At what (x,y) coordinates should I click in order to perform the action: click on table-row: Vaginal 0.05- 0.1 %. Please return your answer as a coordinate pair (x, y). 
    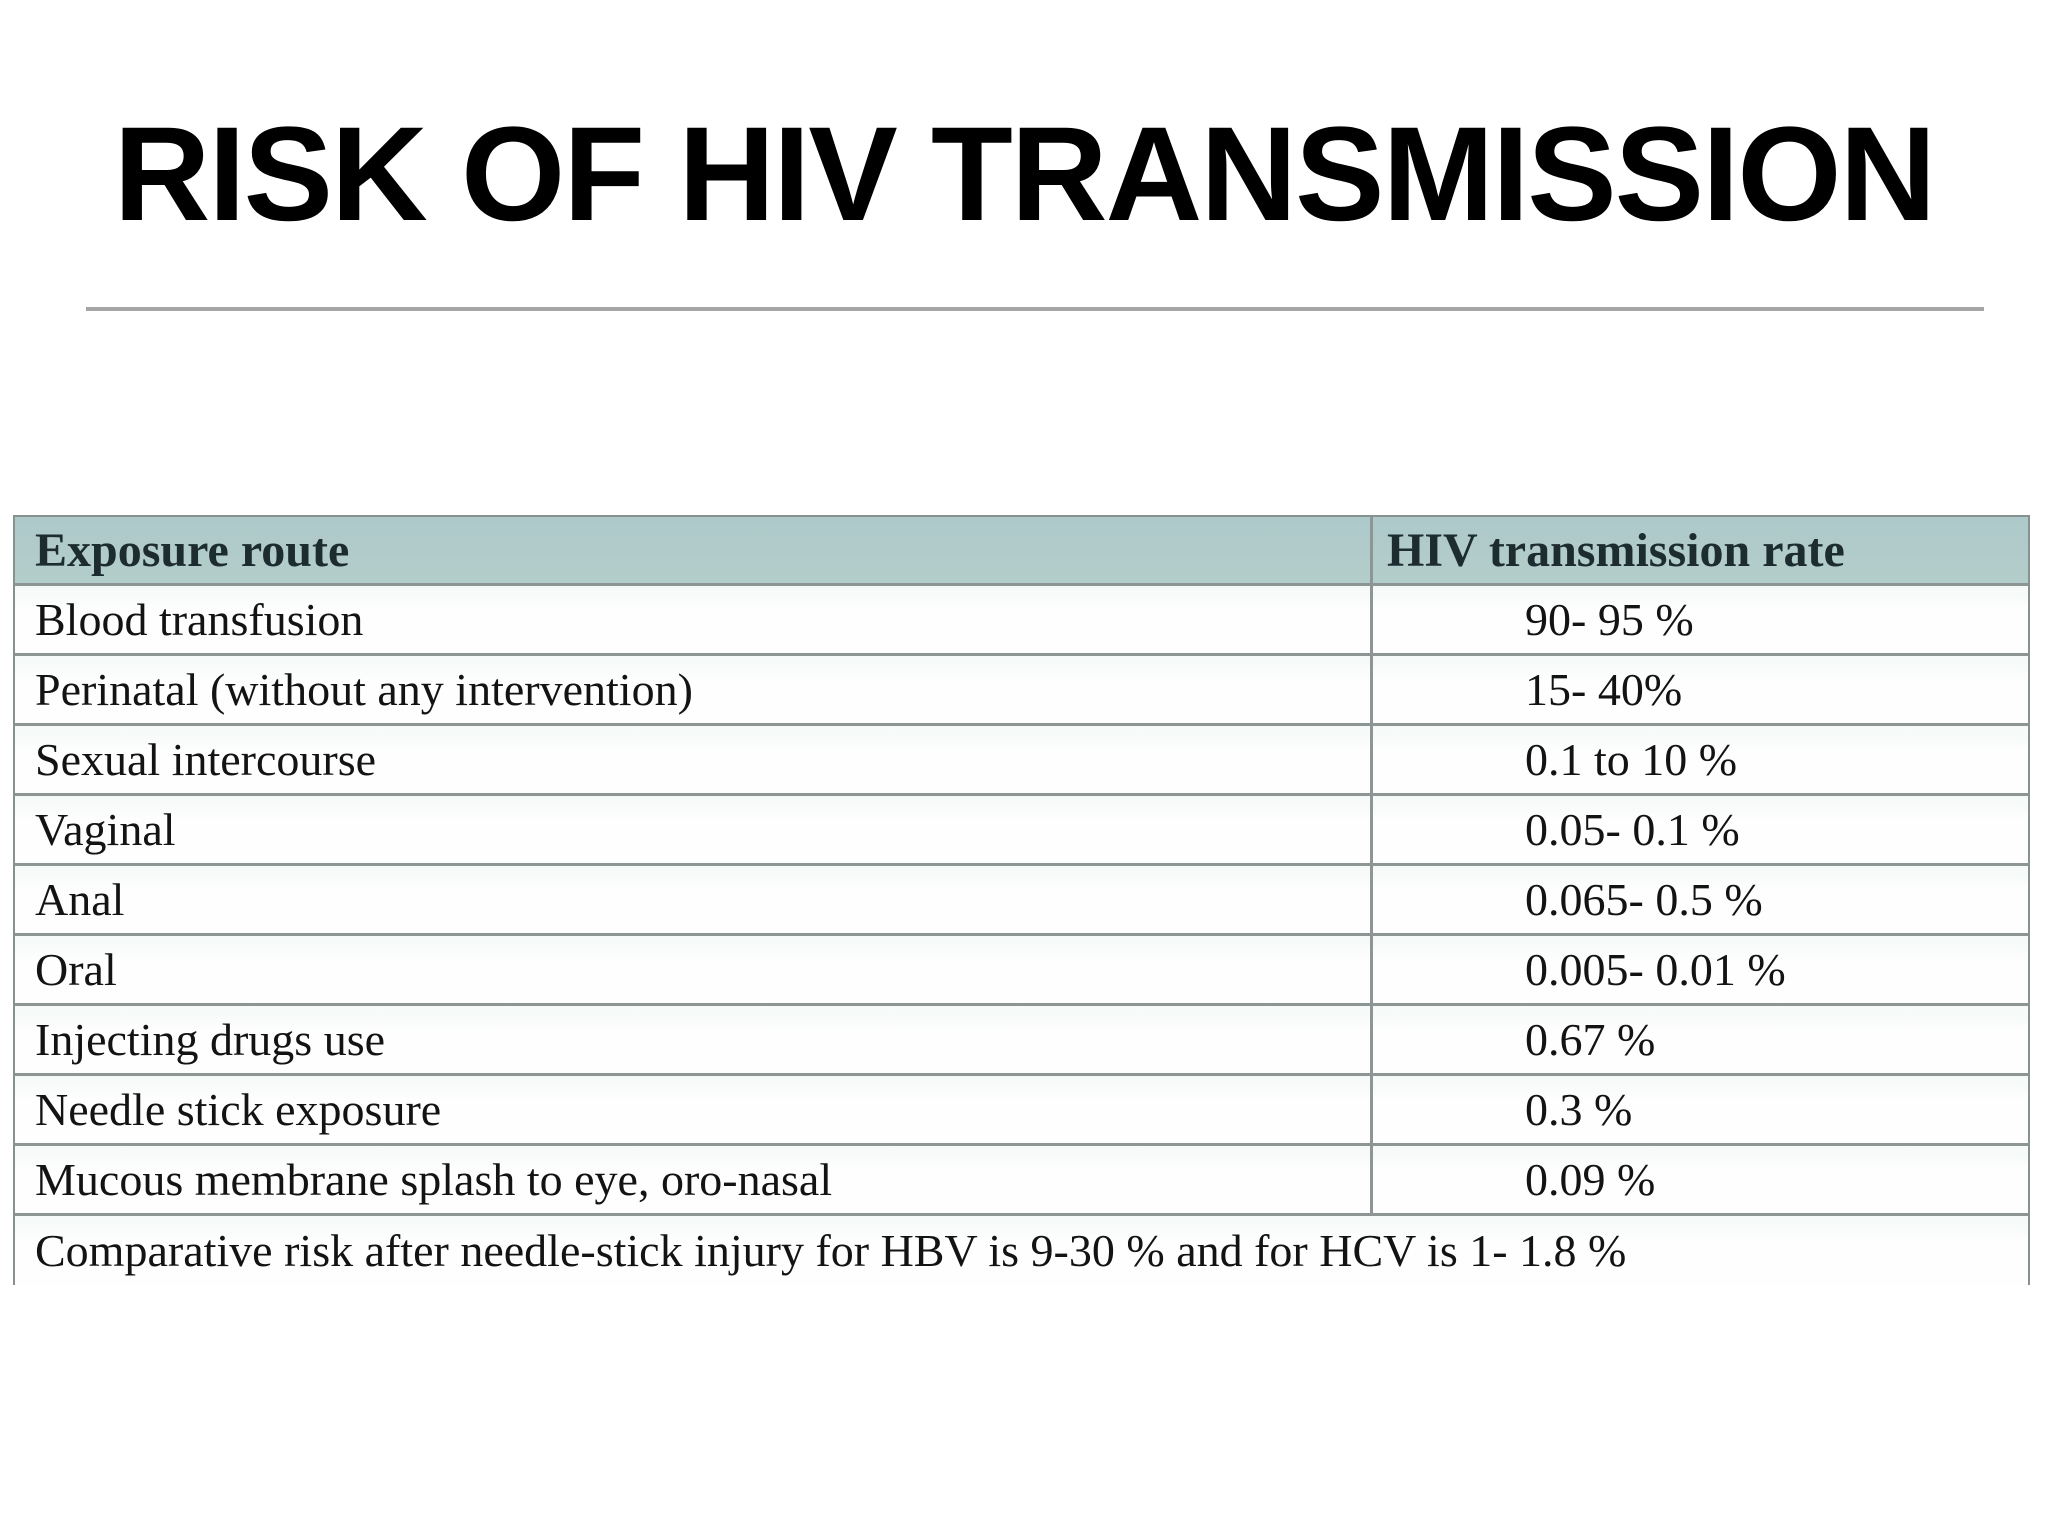
    Looking at the image, I should click on (1021, 828).